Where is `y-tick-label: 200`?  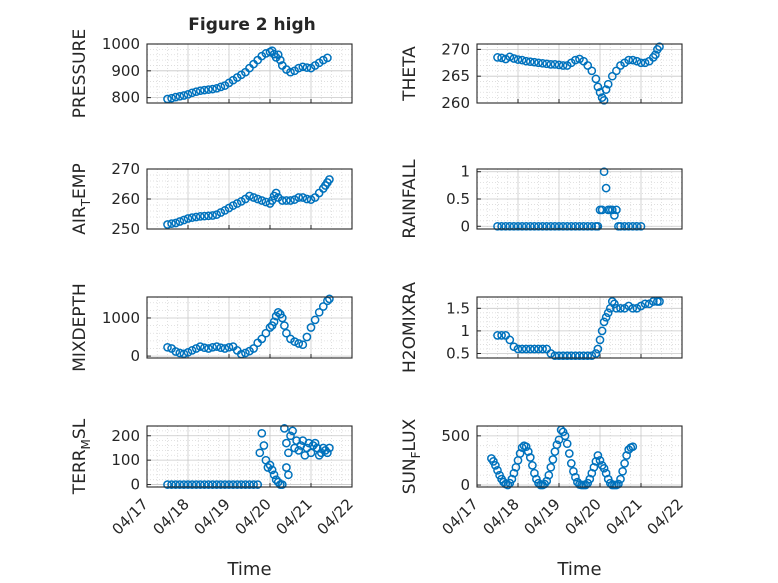
y-tick-label: 200 is located at coordinates (125, 436).